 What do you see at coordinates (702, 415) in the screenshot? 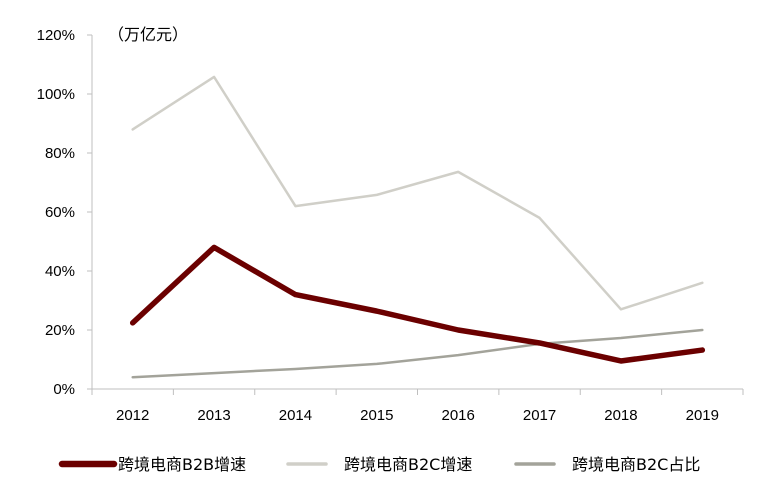
I see `x-tick-label: 2019` at bounding box center [702, 415].